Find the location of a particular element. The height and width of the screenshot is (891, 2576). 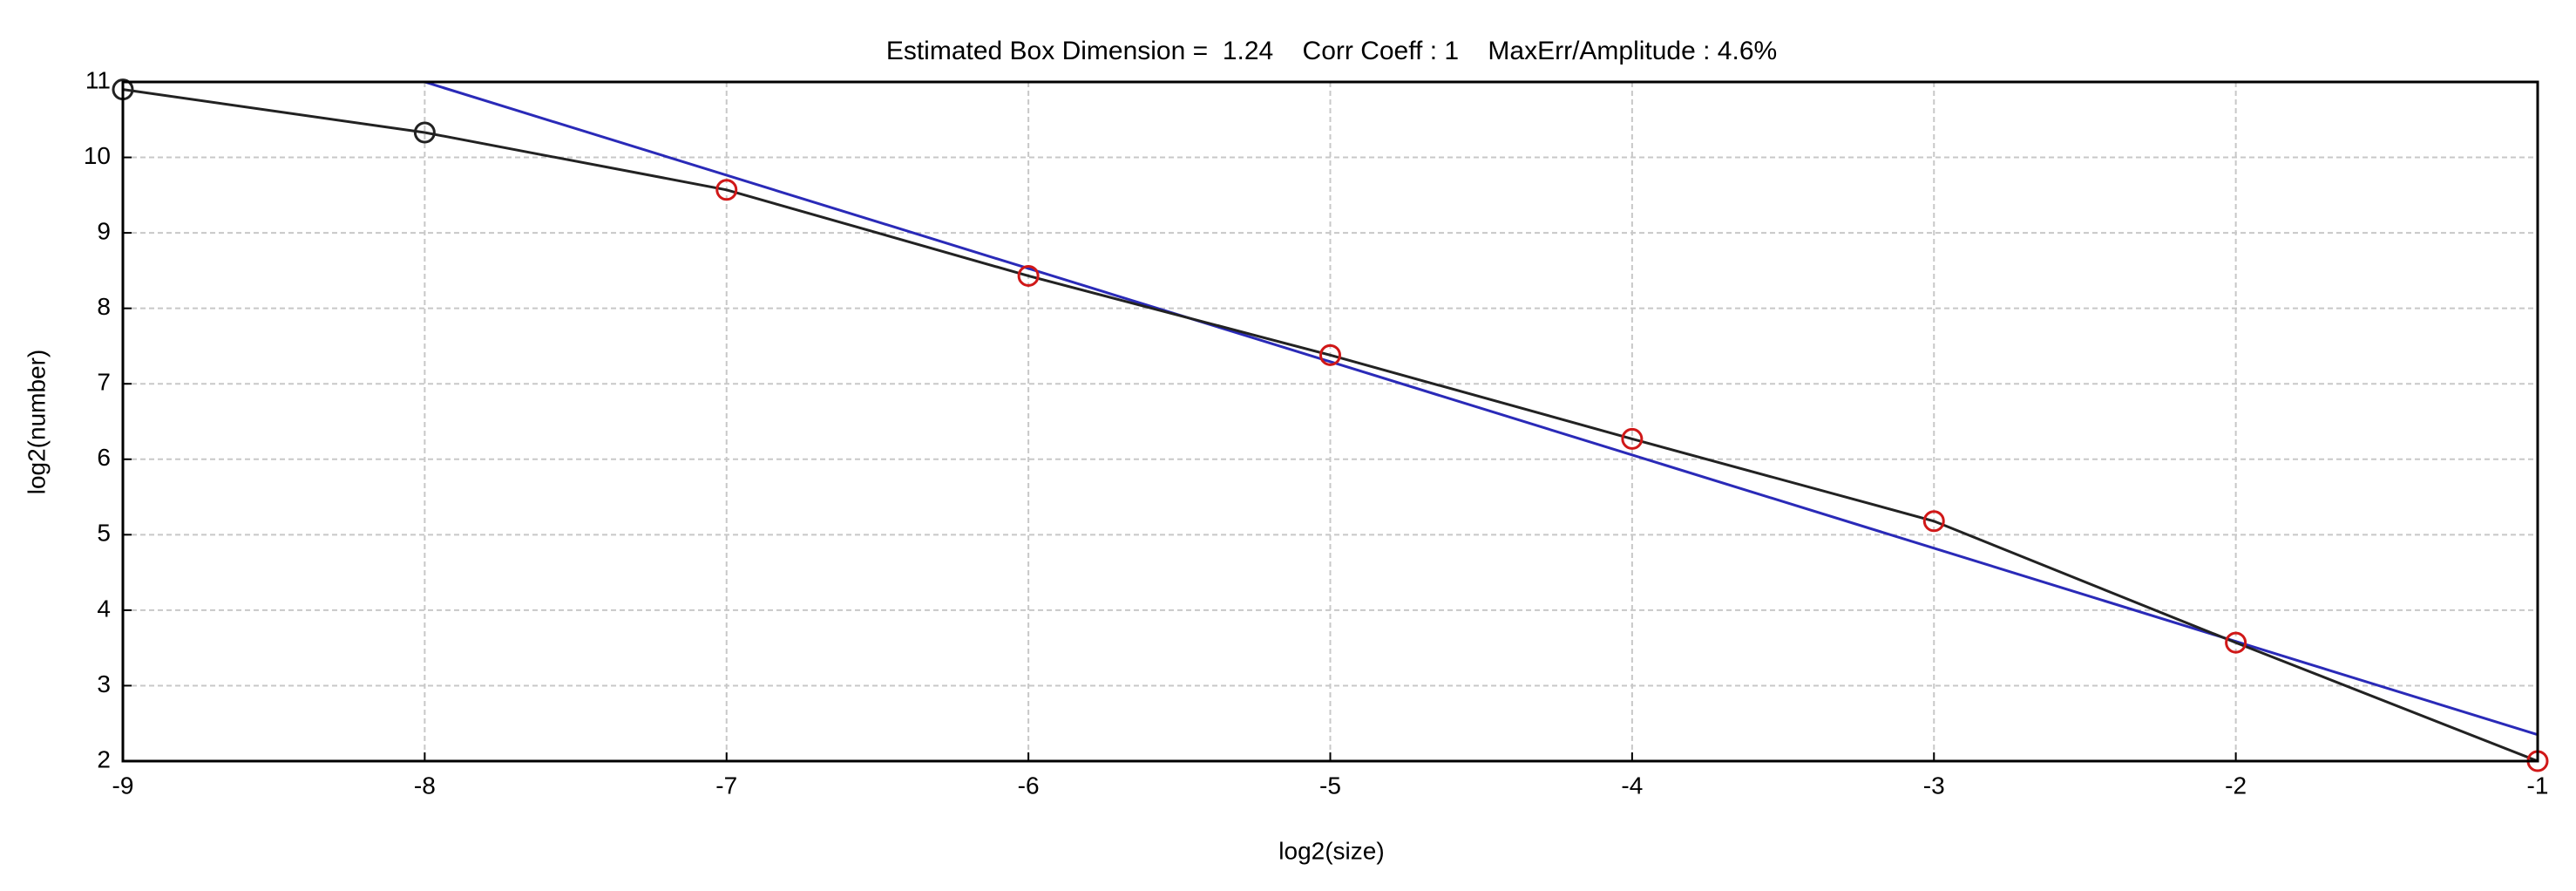

x-tick-label: -7 is located at coordinates (726, 786).